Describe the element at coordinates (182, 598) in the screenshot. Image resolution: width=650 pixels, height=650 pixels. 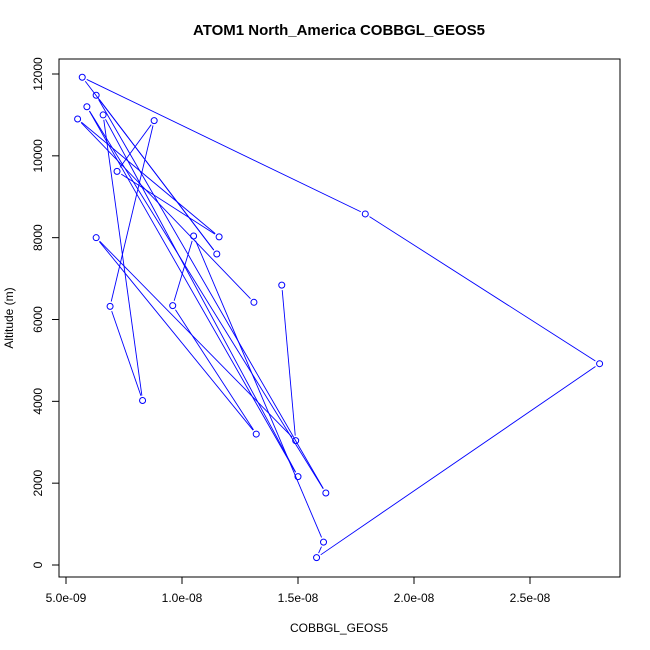
I see `x-tick-label: 1.0e-08` at that location.